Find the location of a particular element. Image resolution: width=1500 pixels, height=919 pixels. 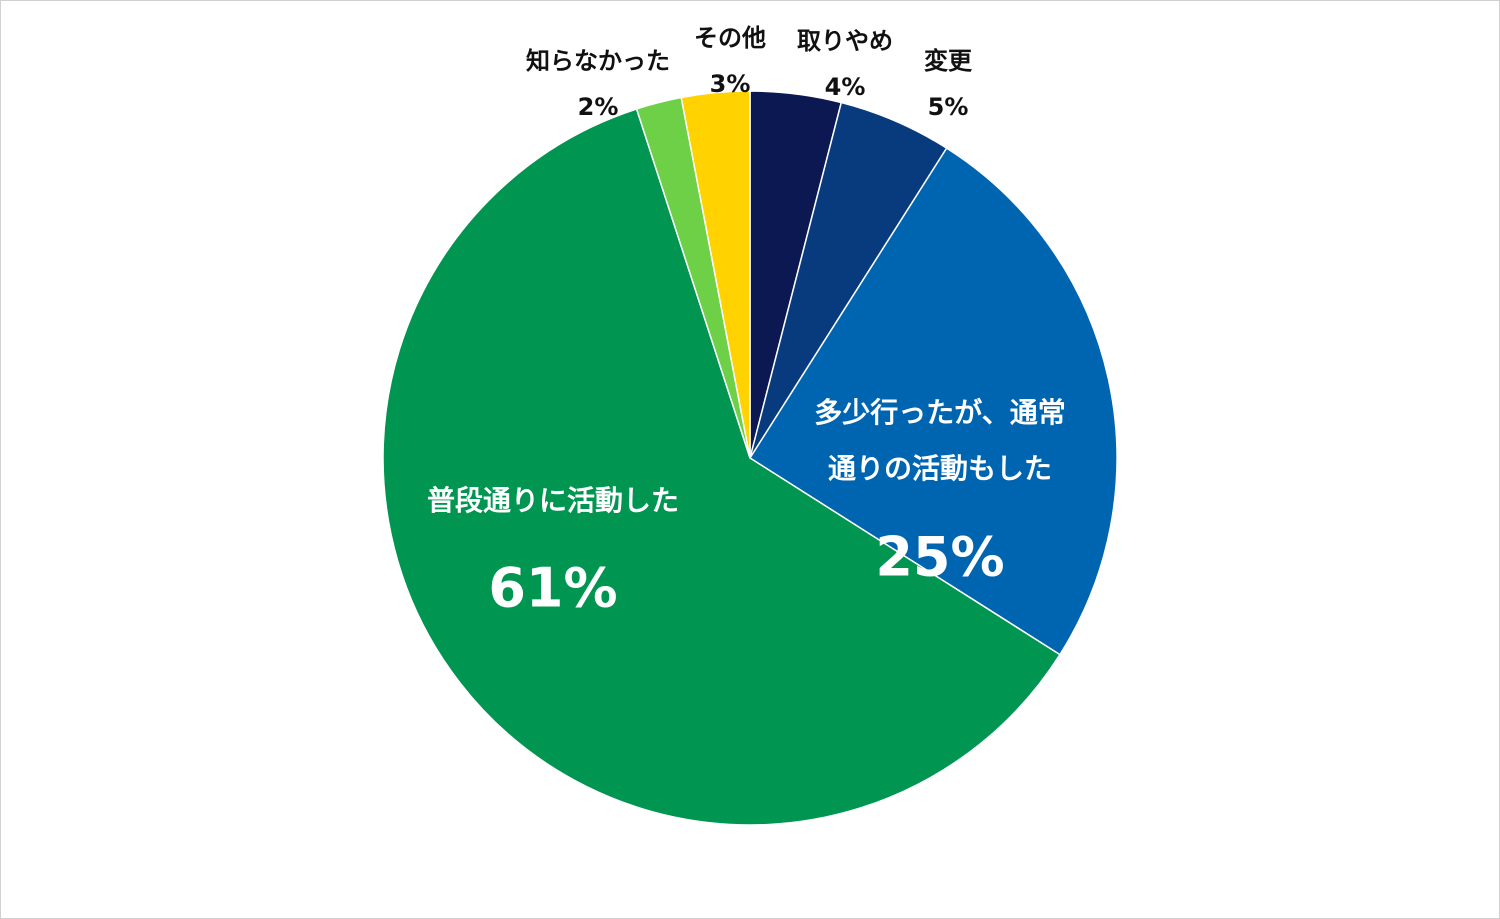

slice-category-label: 変更 is located at coordinates (948, 61).